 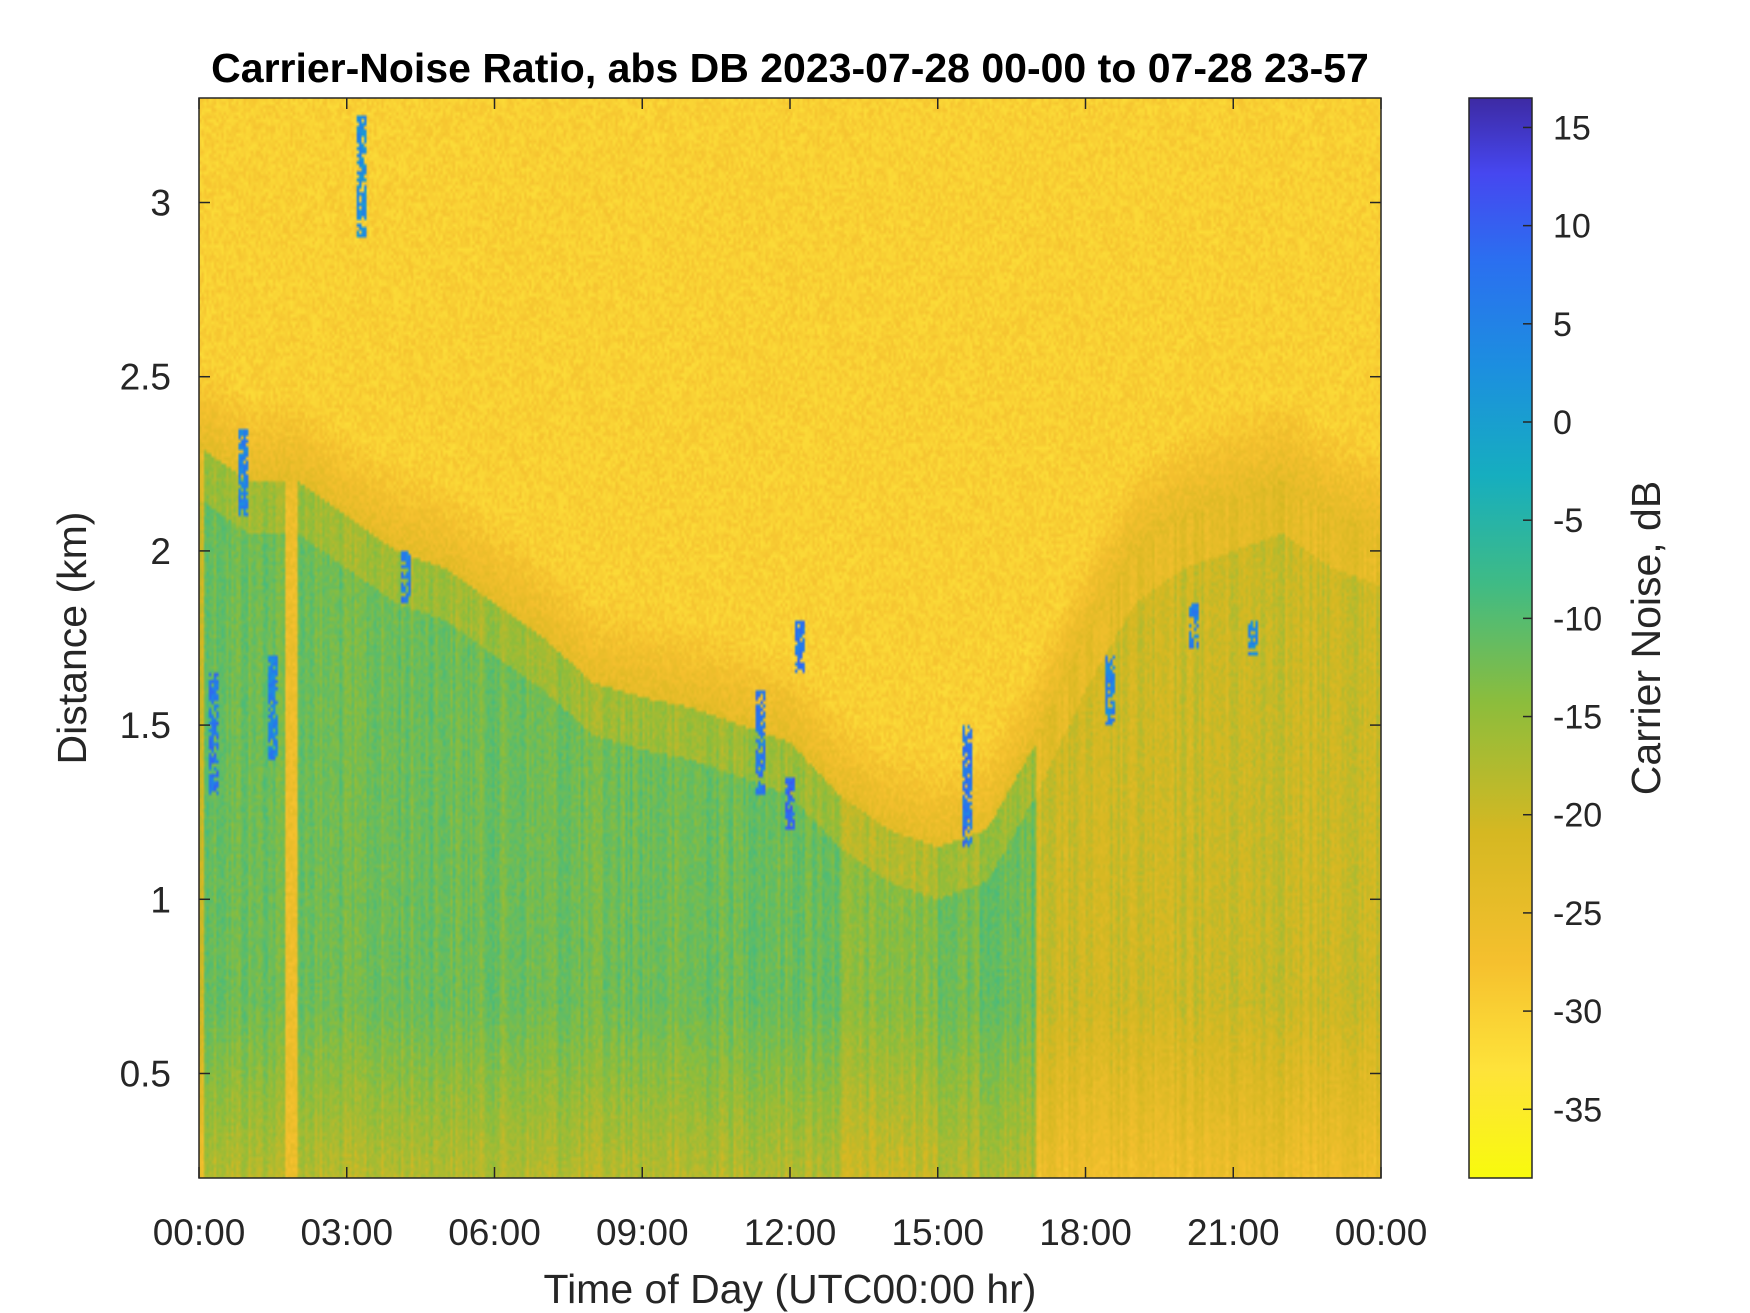 What do you see at coordinates (1577, 718) in the screenshot?
I see `colorbar-tick-label: -15` at bounding box center [1577, 718].